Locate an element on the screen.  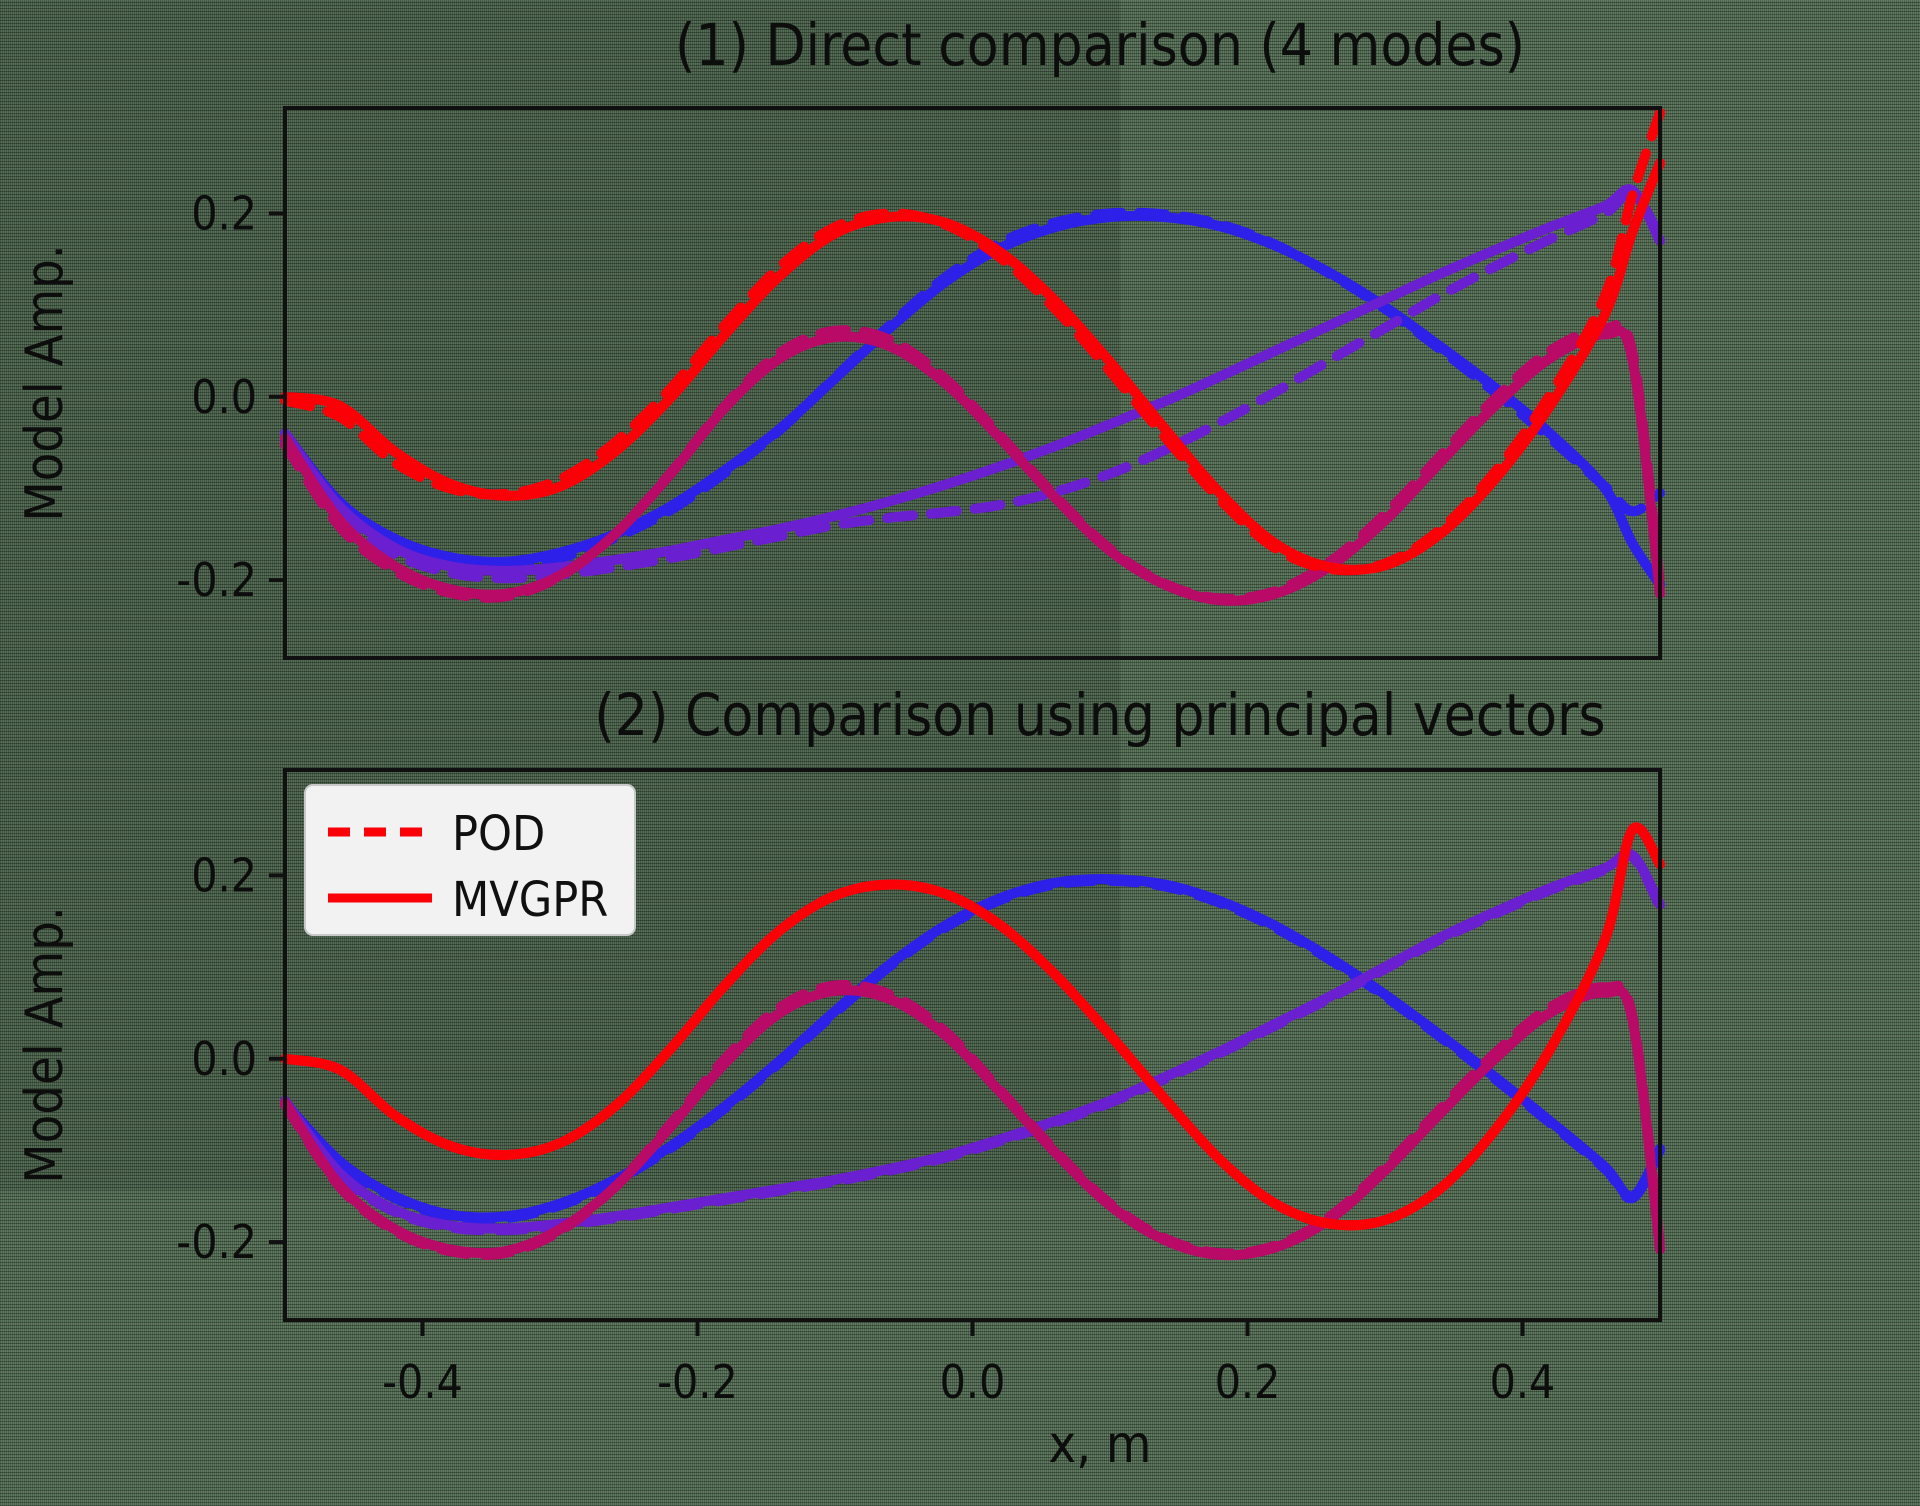
legend: POD MVGPR is located at coordinates (470, 860).